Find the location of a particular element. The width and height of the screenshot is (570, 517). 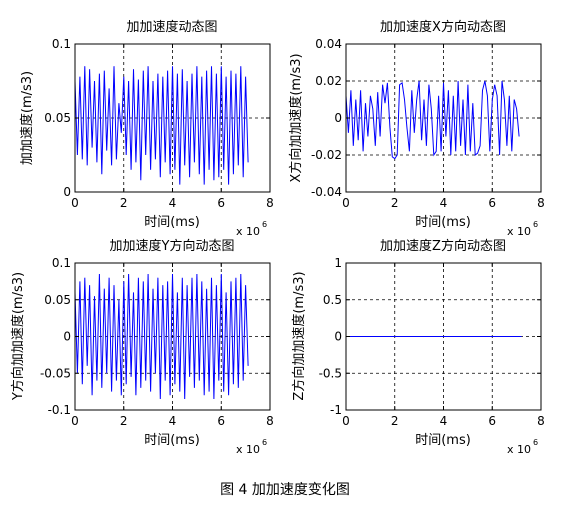

panel-title: 加加速度Y方向动态图 is located at coordinates (172, 246).